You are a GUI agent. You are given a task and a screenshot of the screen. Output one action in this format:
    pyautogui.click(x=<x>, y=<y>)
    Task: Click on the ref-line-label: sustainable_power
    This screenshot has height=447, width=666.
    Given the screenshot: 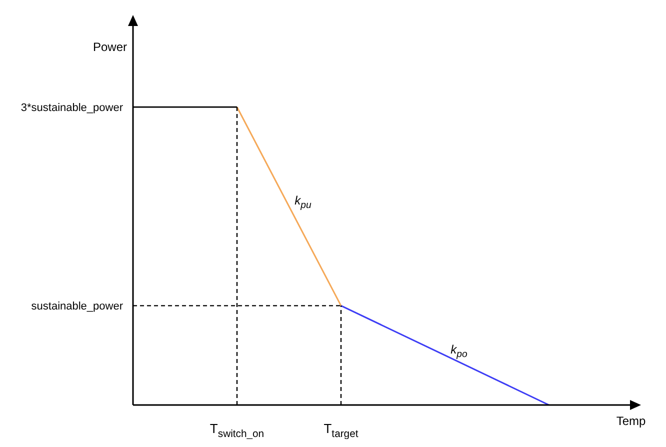 What is the action you would take?
    pyautogui.click(x=77, y=306)
    